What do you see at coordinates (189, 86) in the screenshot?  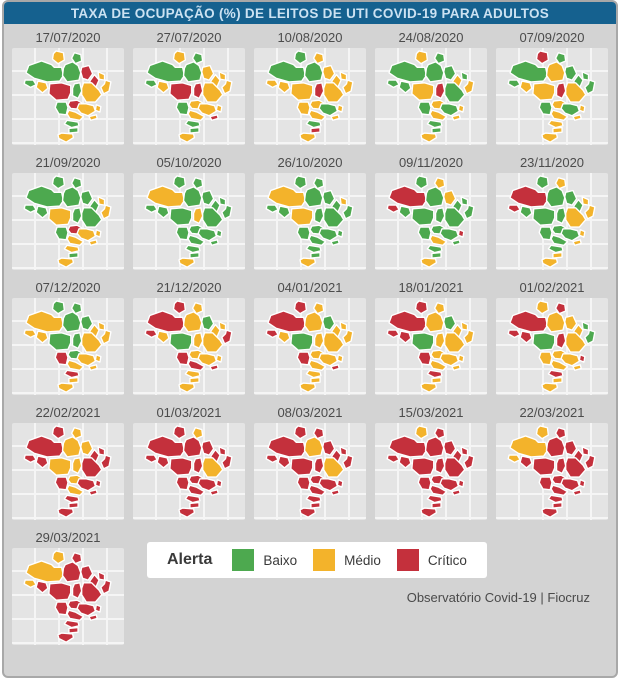 I see `map-cell: 27/07/2020` at bounding box center [189, 86].